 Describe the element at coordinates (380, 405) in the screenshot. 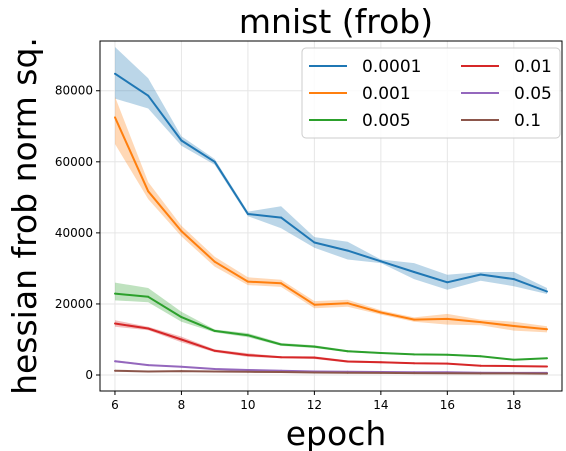

I see `x-tick-label: 14` at that location.